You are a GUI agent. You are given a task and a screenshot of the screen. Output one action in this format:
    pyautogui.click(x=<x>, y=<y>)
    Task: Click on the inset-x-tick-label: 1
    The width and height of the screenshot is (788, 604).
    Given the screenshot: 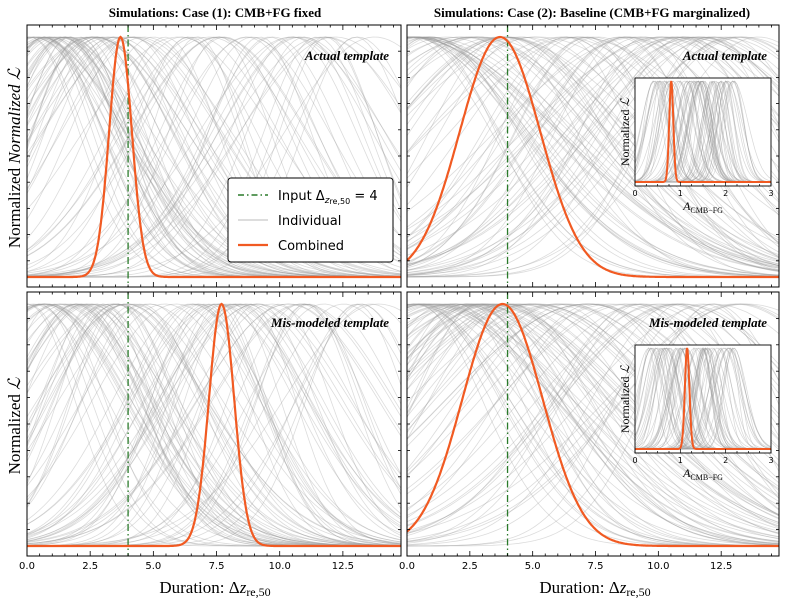 What is the action you would take?
    pyautogui.click(x=680, y=460)
    